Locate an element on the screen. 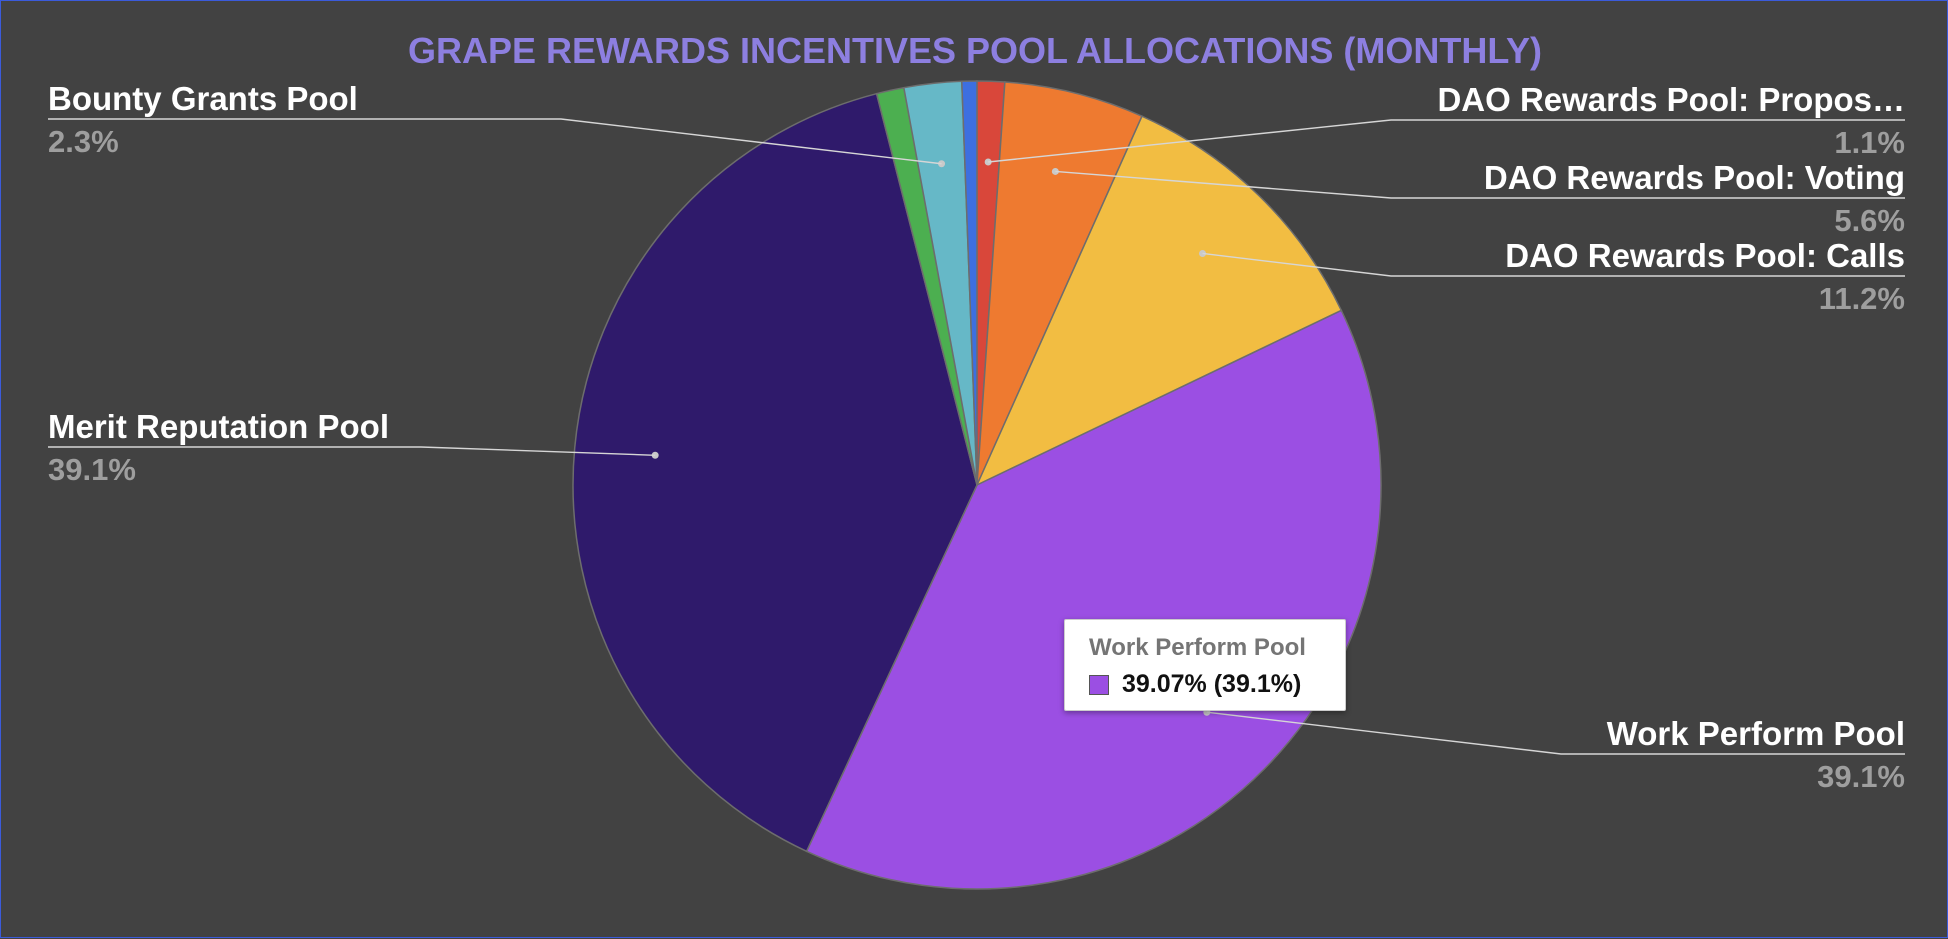 Image resolution: width=1948 pixels, height=939 pixels. slice-label-percent: 1.1% is located at coordinates (1869, 142).